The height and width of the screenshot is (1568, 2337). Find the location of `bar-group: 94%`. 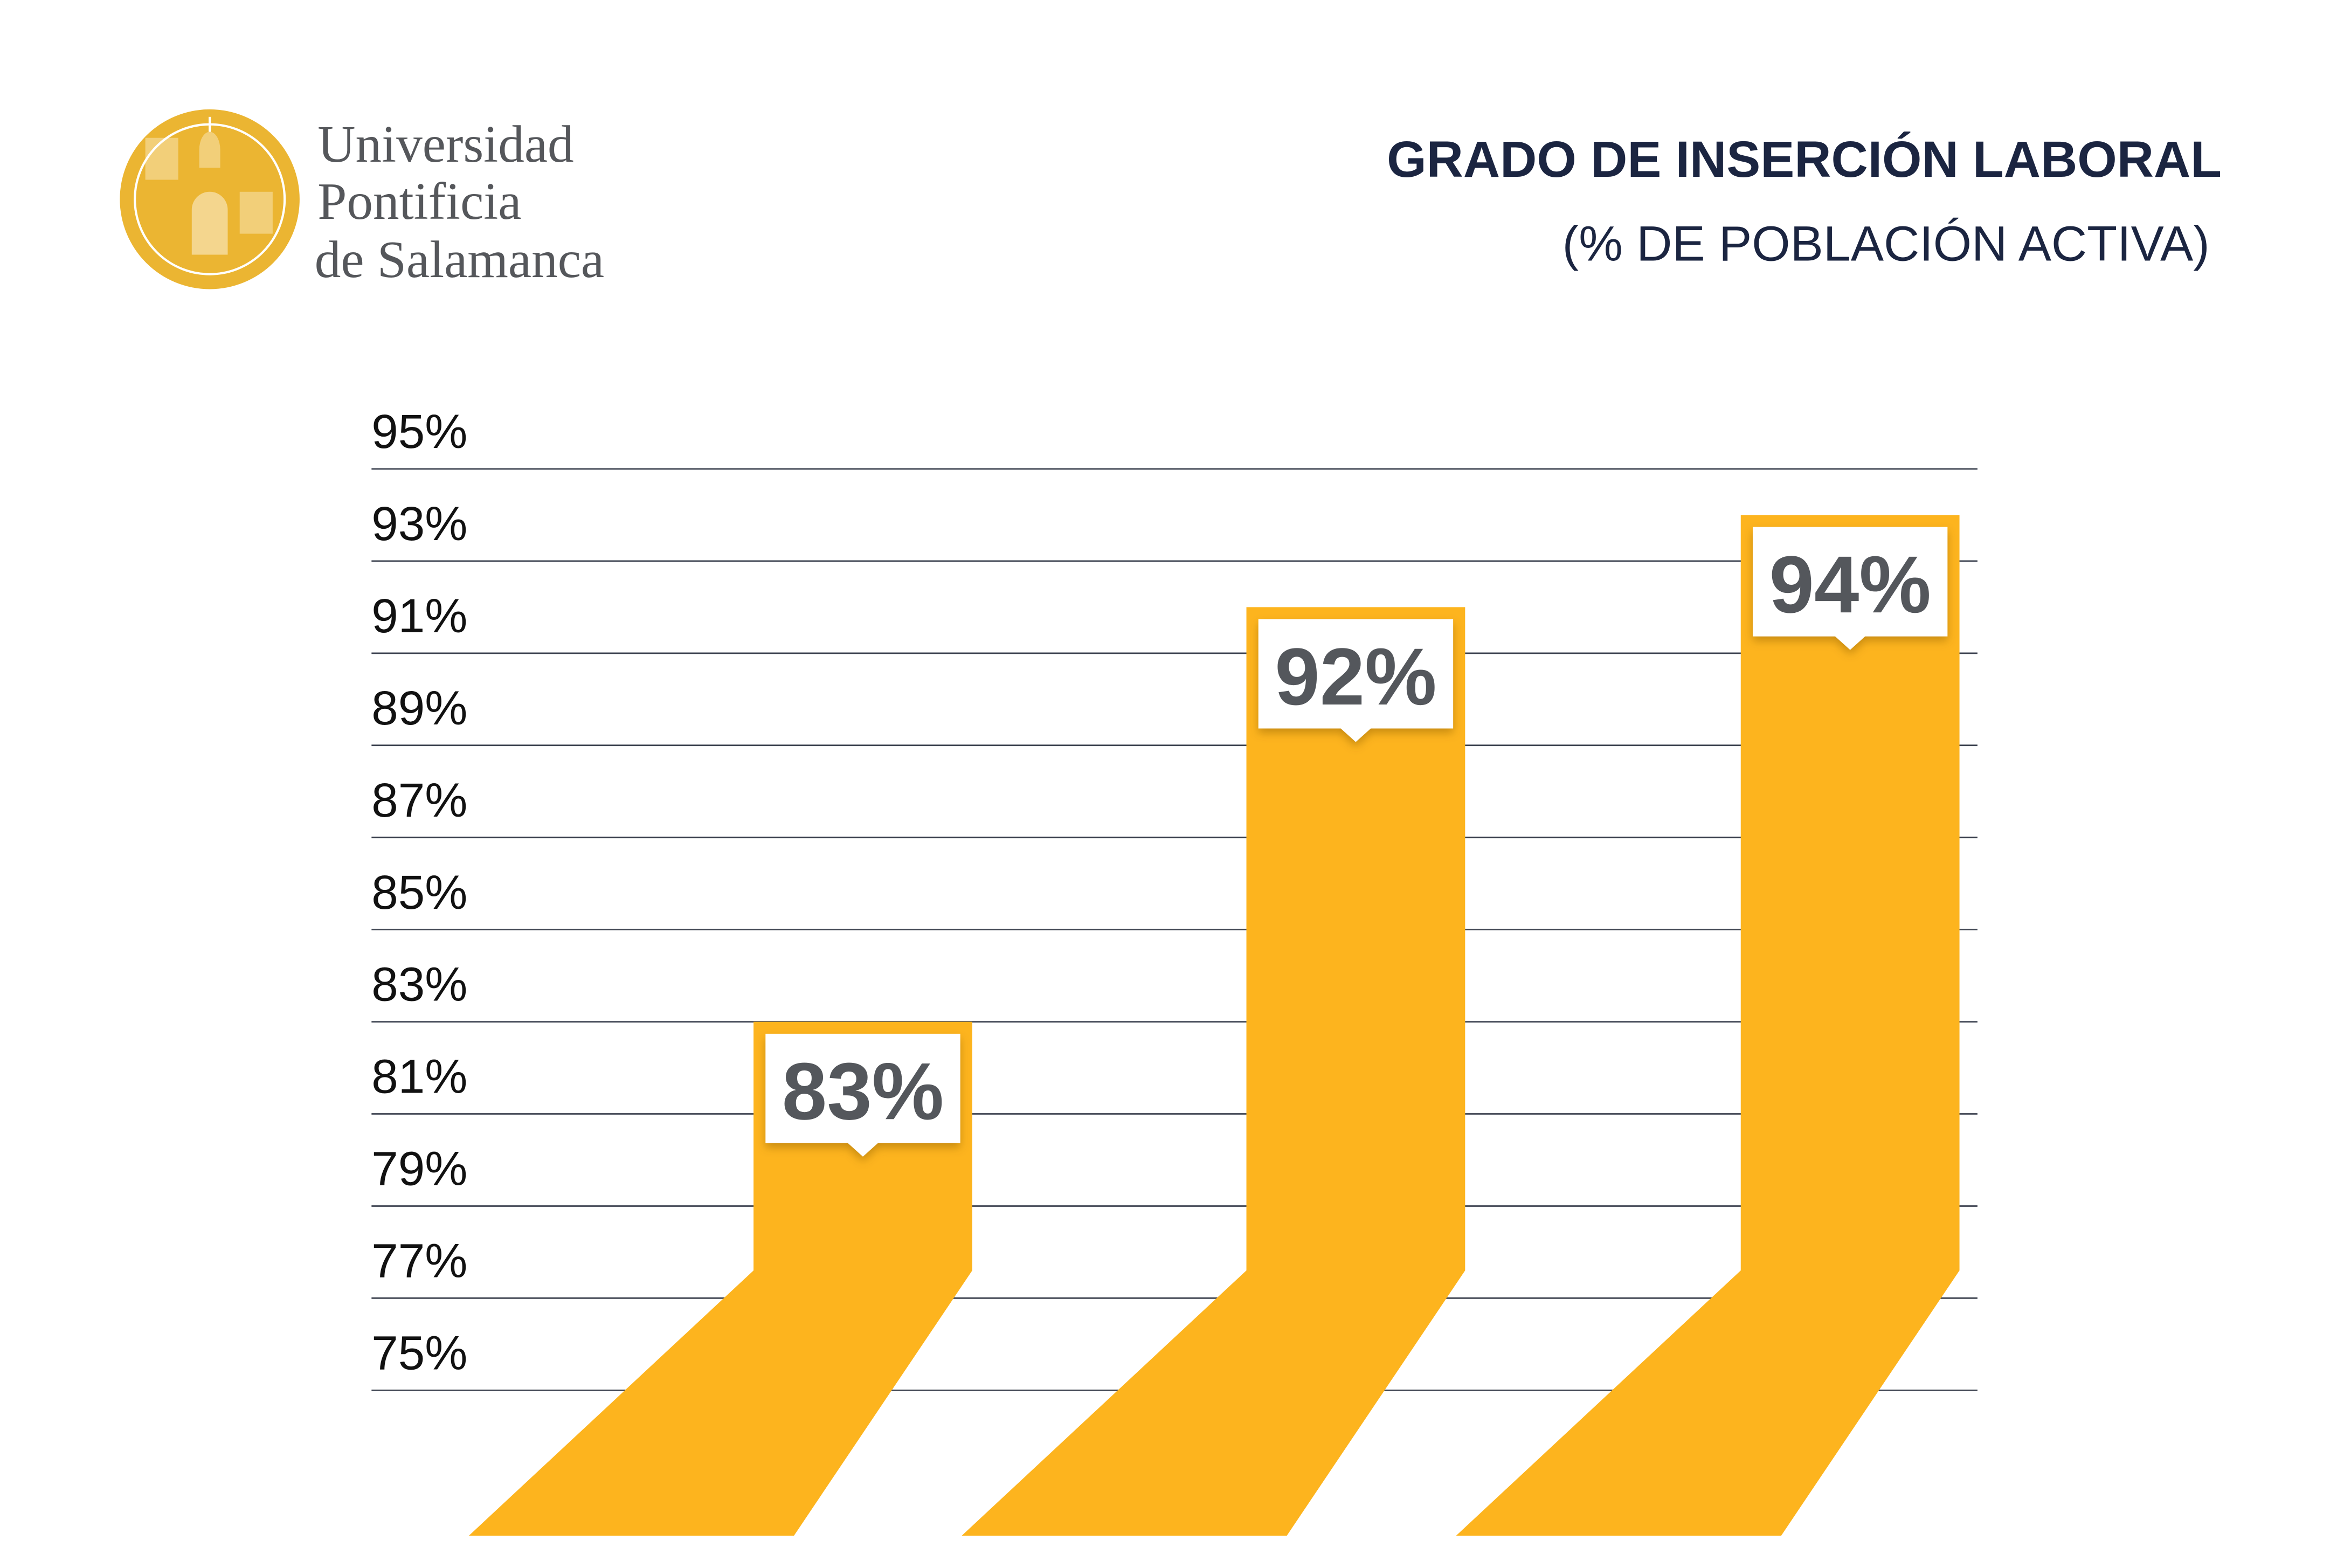

bar-group: 94% is located at coordinates (1708, 1025).